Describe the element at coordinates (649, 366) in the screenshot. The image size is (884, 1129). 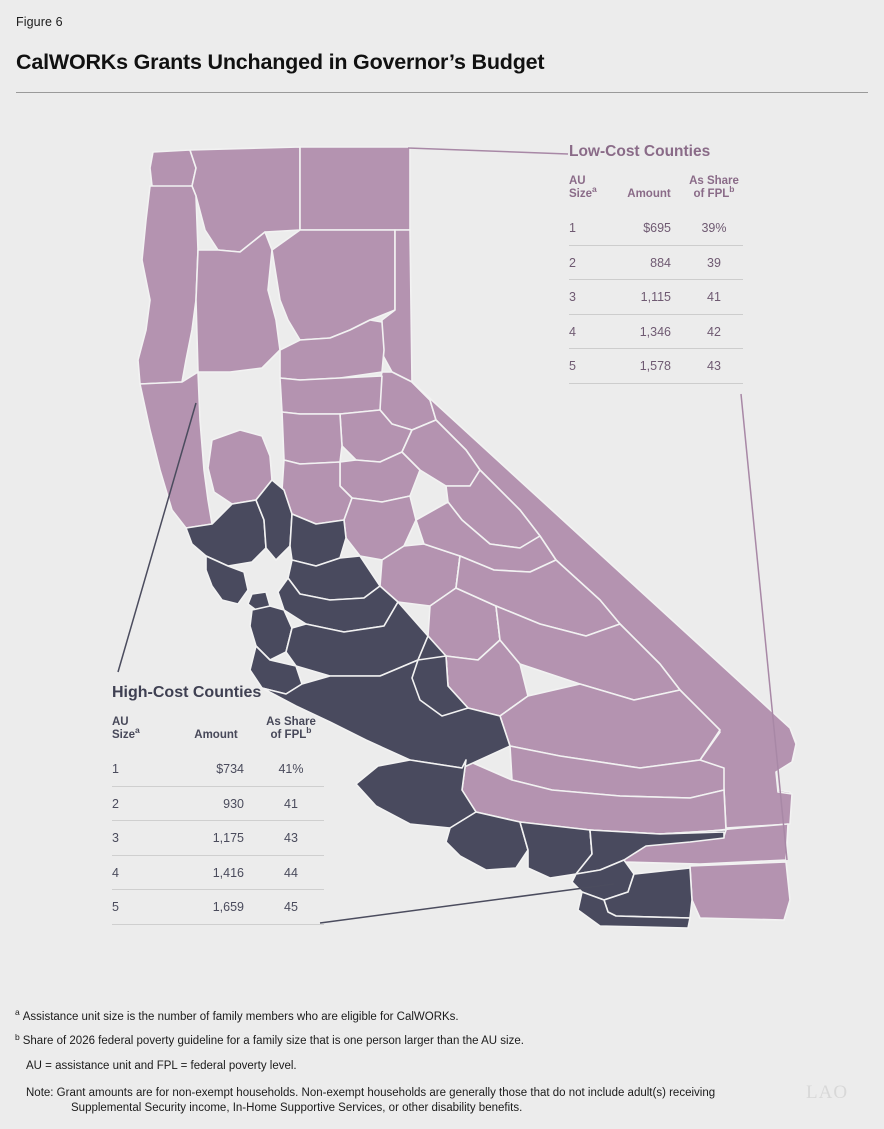
I see `cell-amount: 1,578` at that location.